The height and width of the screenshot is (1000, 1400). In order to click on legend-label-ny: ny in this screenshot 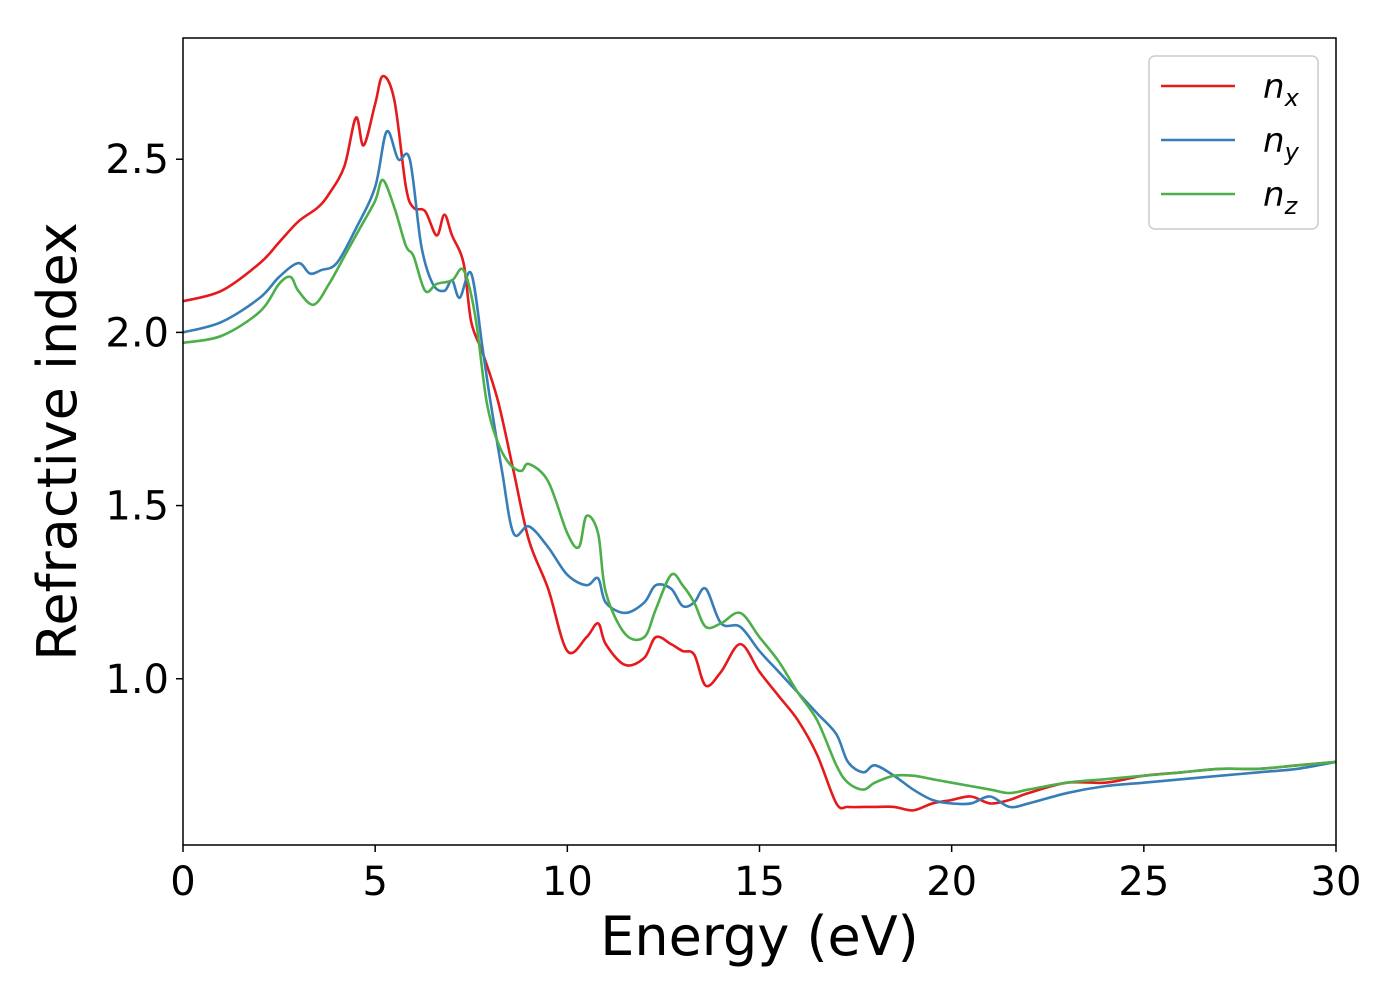, I will do `click(1281, 143)`.